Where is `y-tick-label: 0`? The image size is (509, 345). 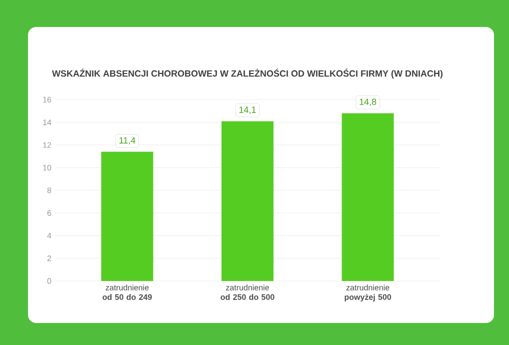 y-tick-label: 0 is located at coordinates (49, 281).